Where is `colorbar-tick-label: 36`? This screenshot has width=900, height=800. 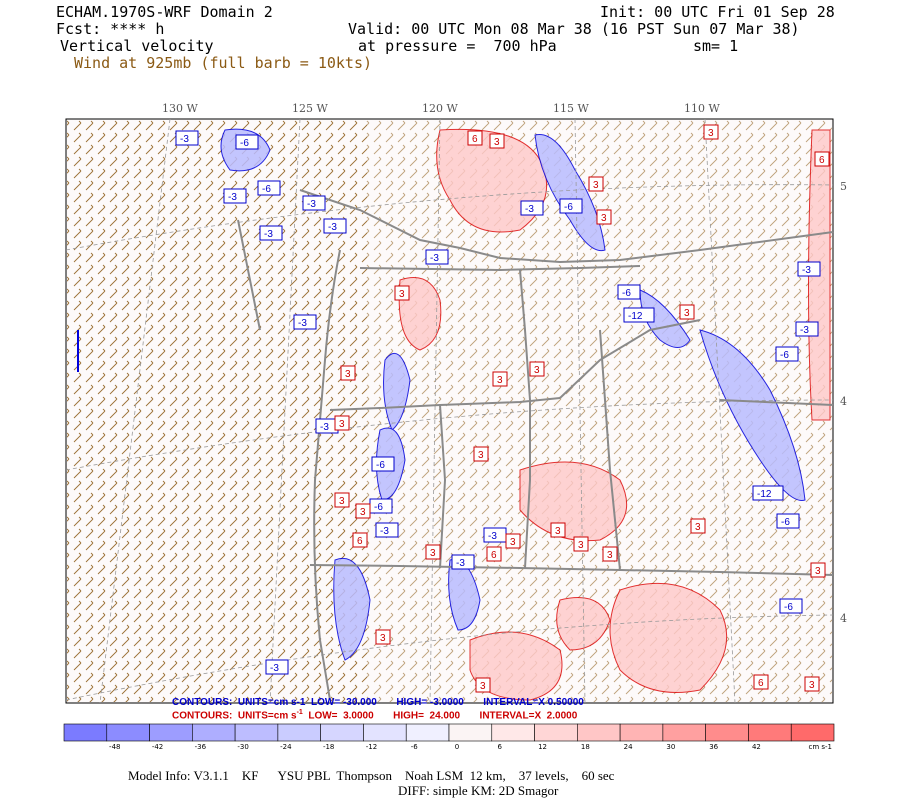 colorbar-tick-label: 36 is located at coordinates (713, 747).